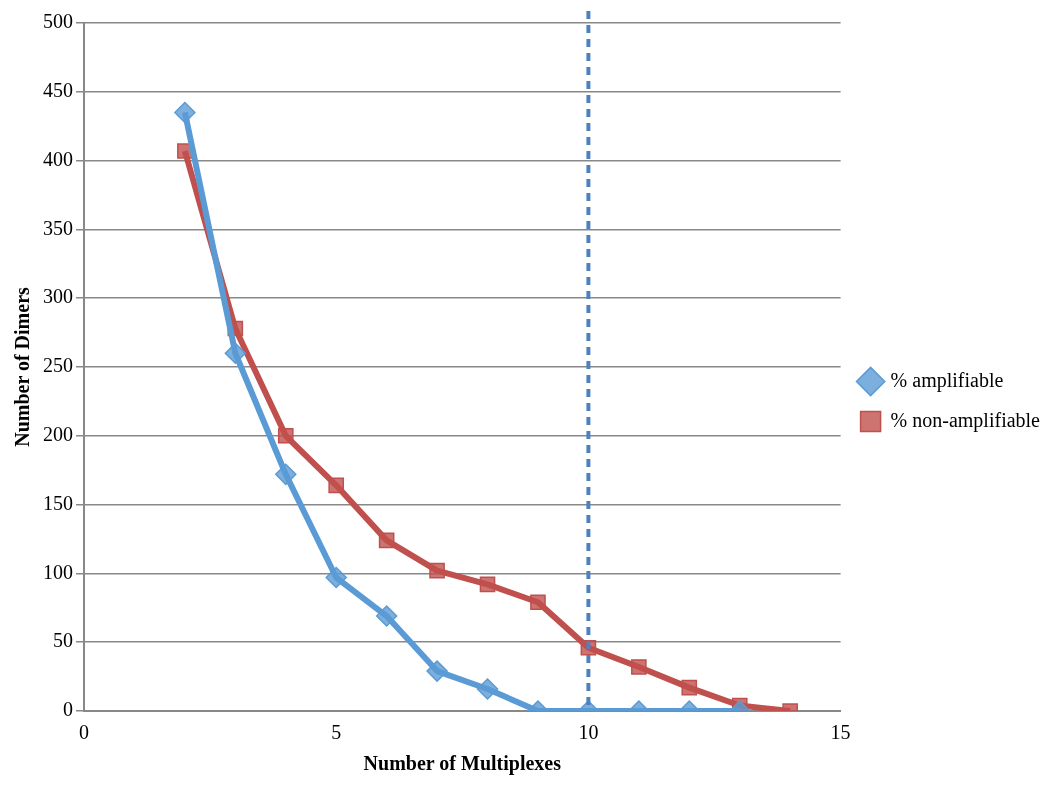 The height and width of the screenshot is (789, 1062). Describe the element at coordinates (58, 227) in the screenshot. I see `y-tick-label: 350` at that location.